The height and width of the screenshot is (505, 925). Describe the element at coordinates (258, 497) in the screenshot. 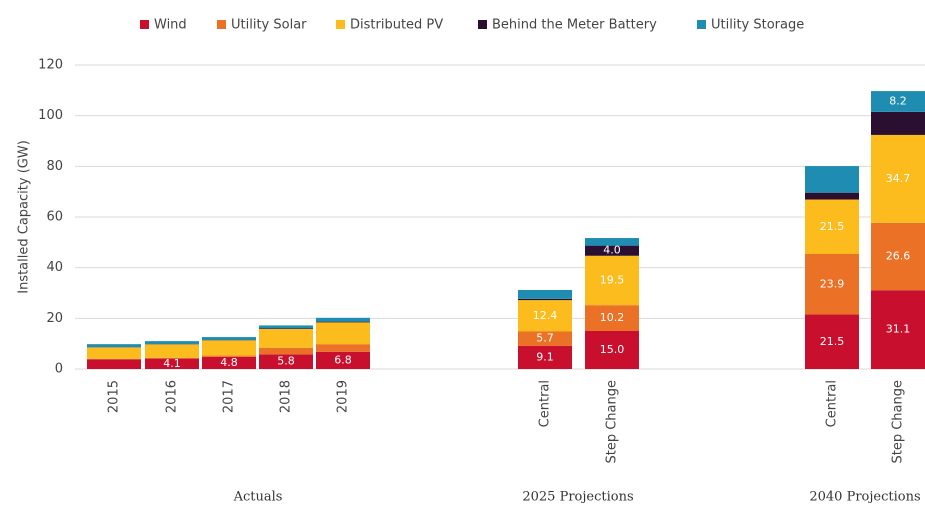

I see `group-label: Actuals` at that location.